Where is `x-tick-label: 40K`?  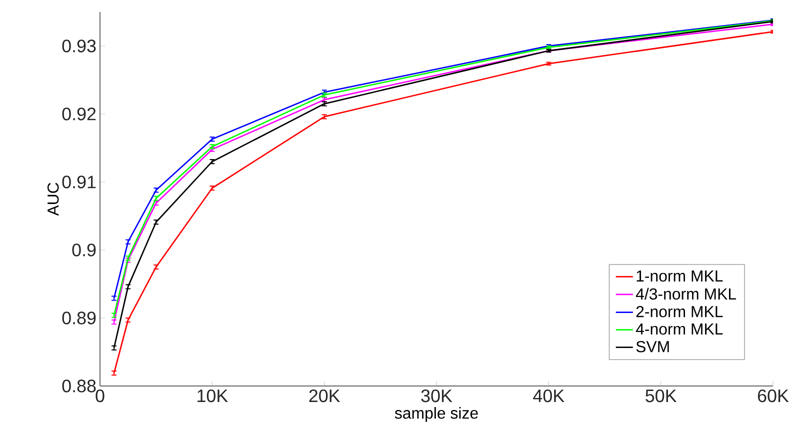 x-tick-label: 40K is located at coordinates (548, 395).